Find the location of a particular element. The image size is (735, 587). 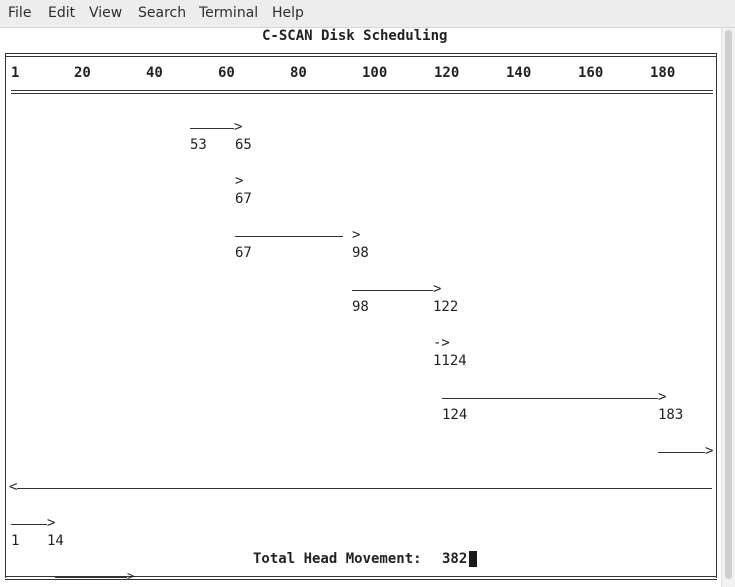

page-title: C-SCAN Disk Scheduling is located at coordinates (355, 36).